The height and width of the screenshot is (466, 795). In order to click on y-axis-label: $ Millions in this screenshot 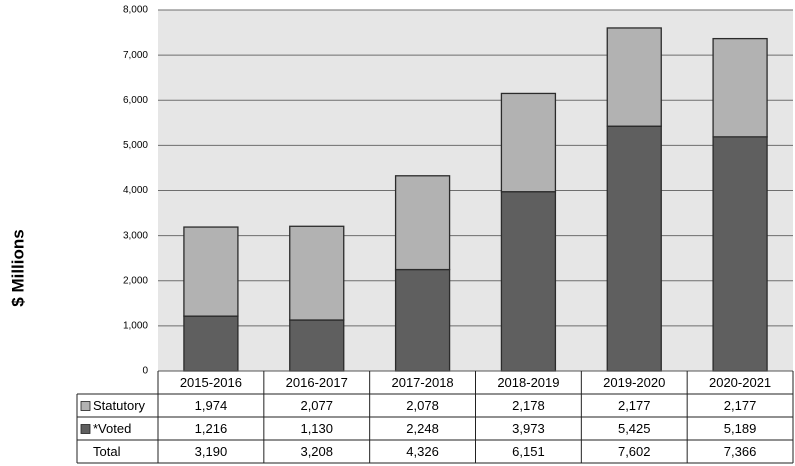, I will do `click(17, 267)`.